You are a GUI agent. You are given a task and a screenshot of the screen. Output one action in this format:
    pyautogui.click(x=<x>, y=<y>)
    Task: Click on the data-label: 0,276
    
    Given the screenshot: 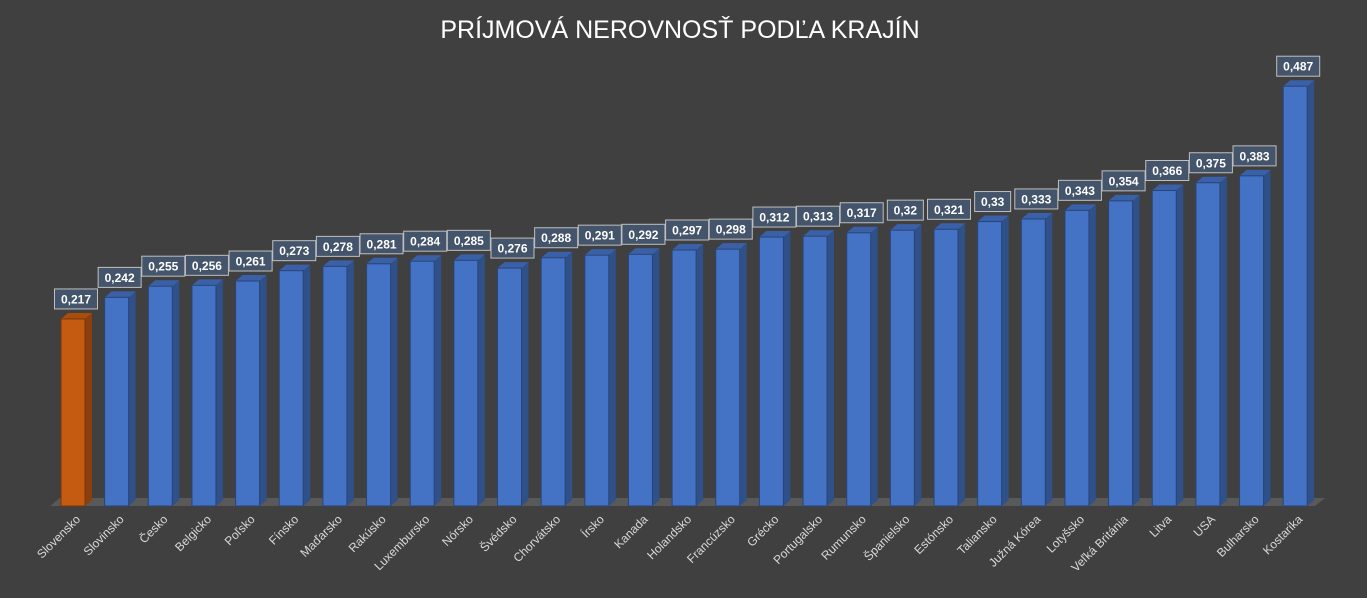 What is the action you would take?
    pyautogui.click(x=512, y=249)
    